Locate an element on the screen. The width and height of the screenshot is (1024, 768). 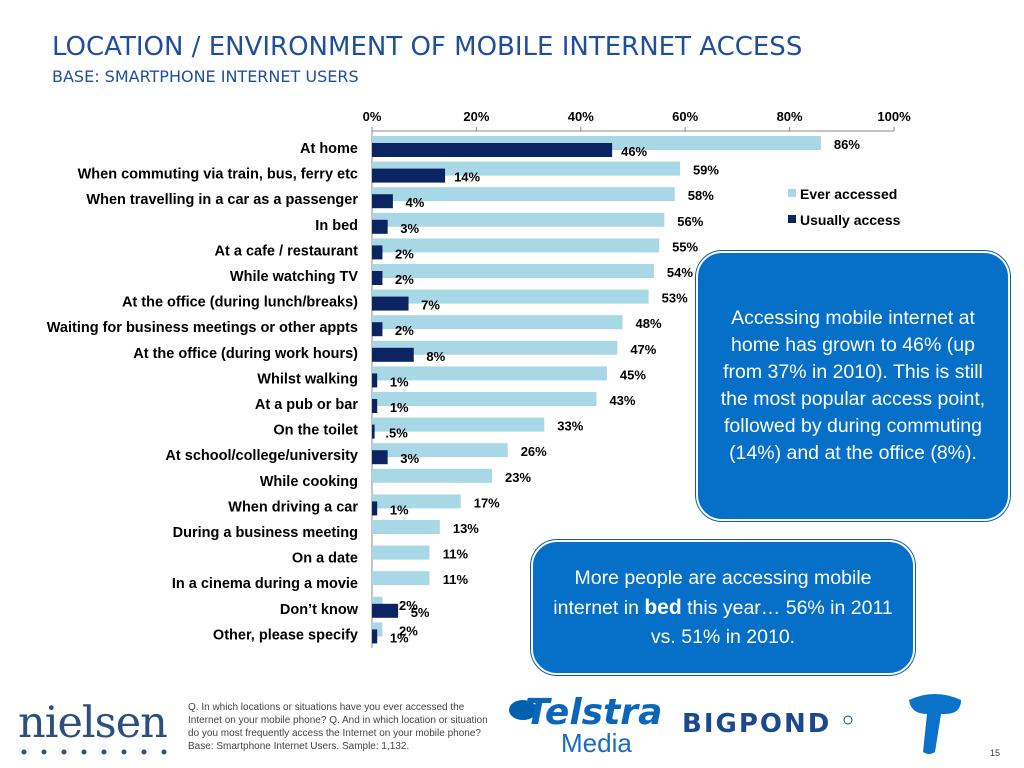
data-label-usually-access: 4% is located at coordinates (414, 202).